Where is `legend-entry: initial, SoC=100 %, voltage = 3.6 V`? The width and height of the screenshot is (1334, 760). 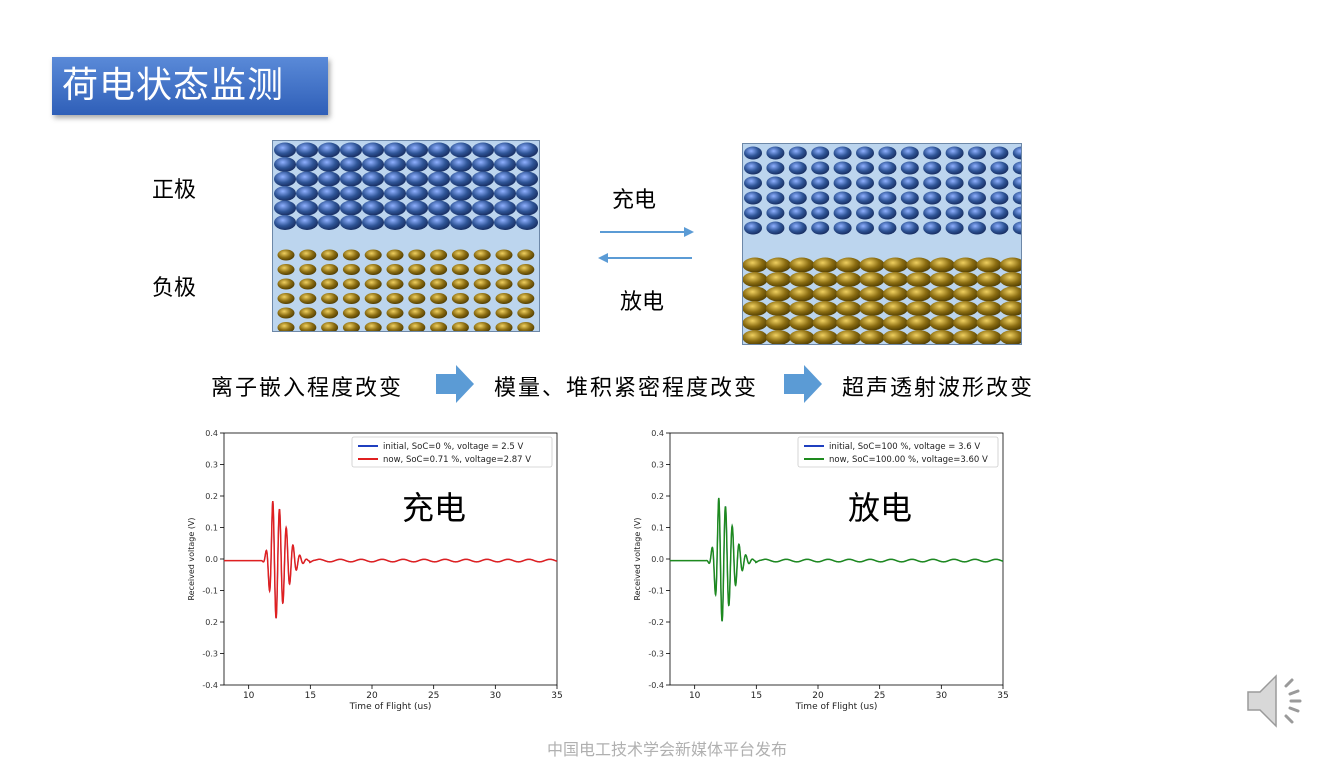
legend-entry: initial, SoC=100 %, voltage = 3.6 V is located at coordinates (904, 447).